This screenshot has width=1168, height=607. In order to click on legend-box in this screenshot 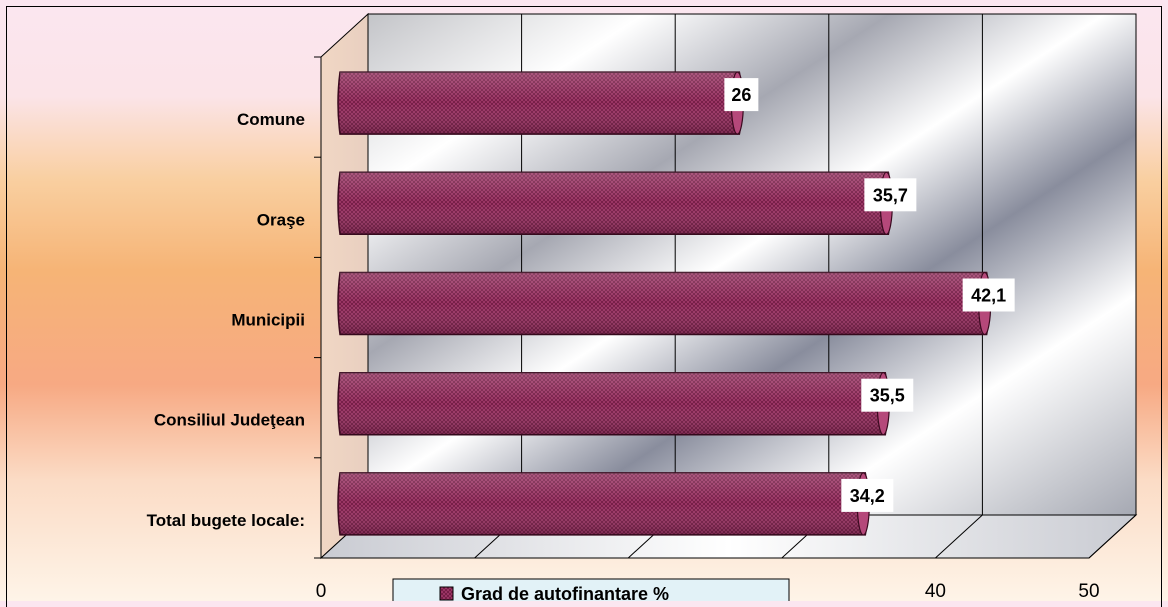, I will do `click(591, 589)`.